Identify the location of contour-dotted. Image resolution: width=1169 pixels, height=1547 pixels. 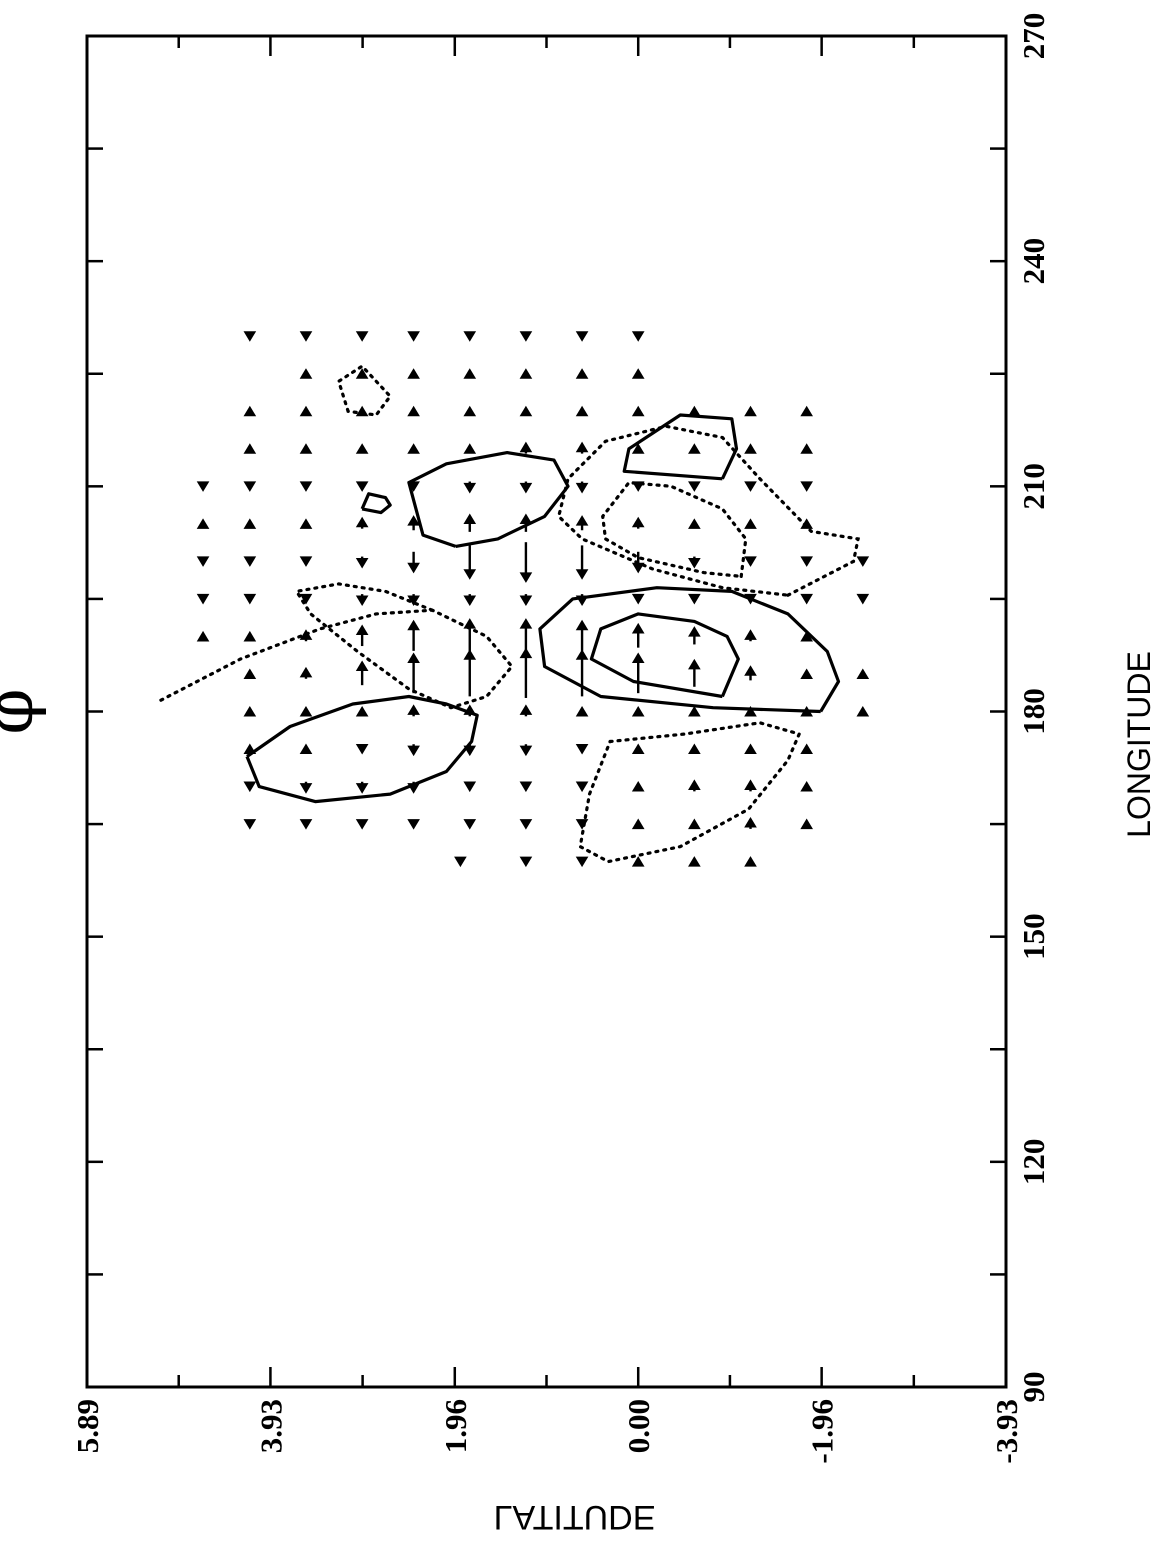
(364, 390).